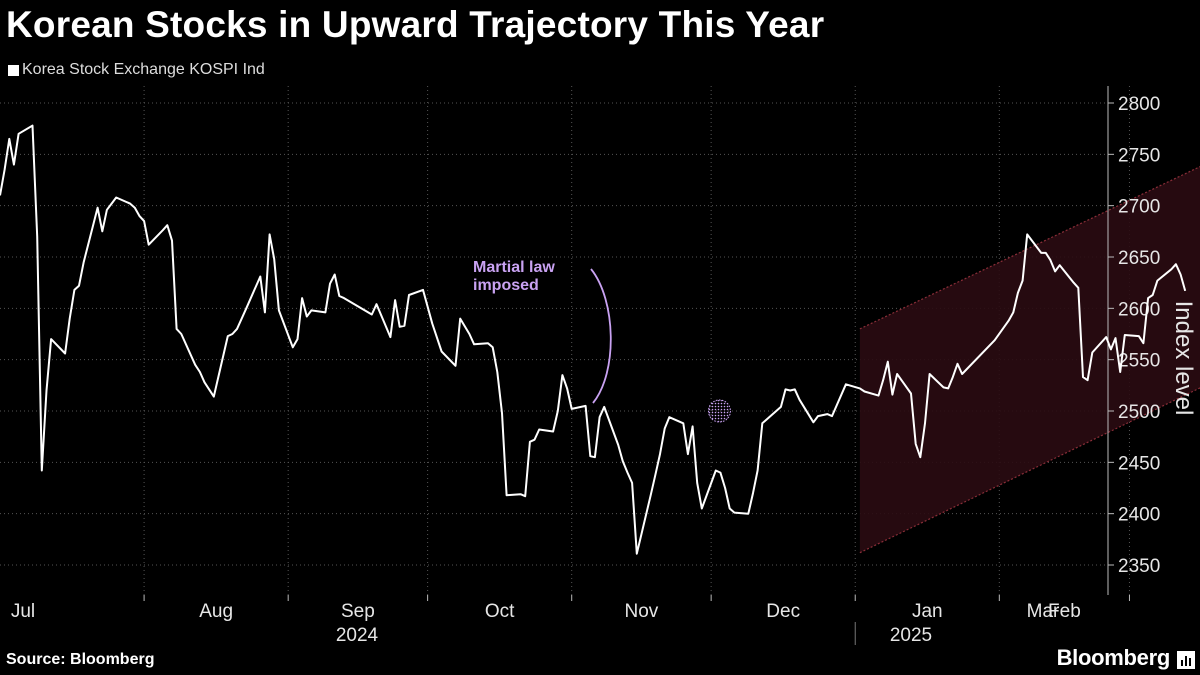  What do you see at coordinates (1113, 657) in the screenshot?
I see `bloomberg-logo: Bloomberg` at bounding box center [1113, 657].